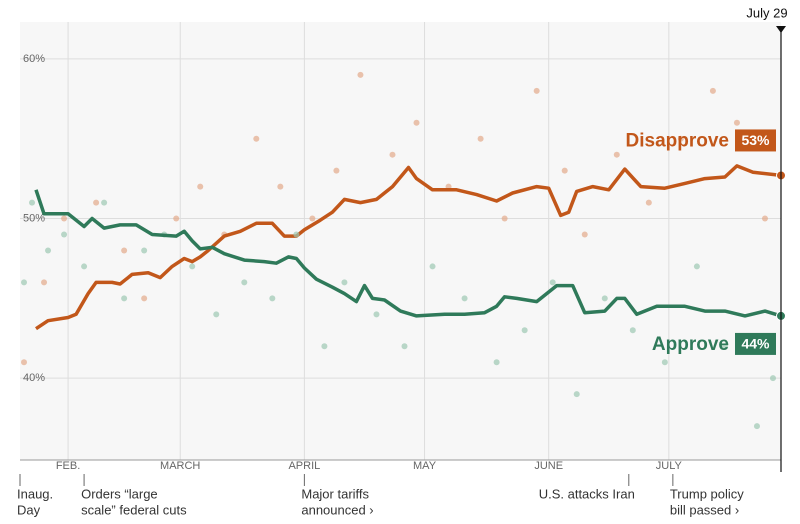 Image resolution: width=800 pixels, height=524 pixels. I want to click on annotation: Major tariffs, so click(335, 493).